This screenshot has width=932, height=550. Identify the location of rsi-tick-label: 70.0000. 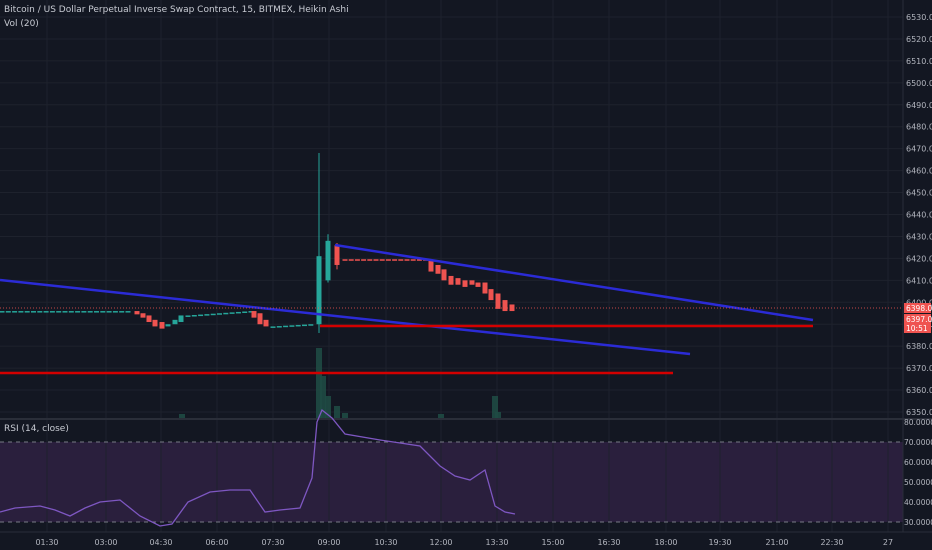
(918, 442).